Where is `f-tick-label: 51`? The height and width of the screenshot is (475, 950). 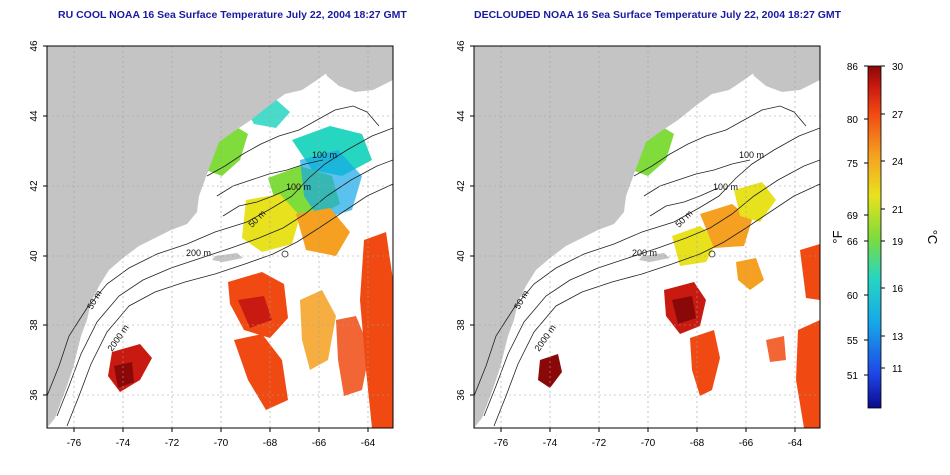 f-tick-label: 51 is located at coordinates (853, 376).